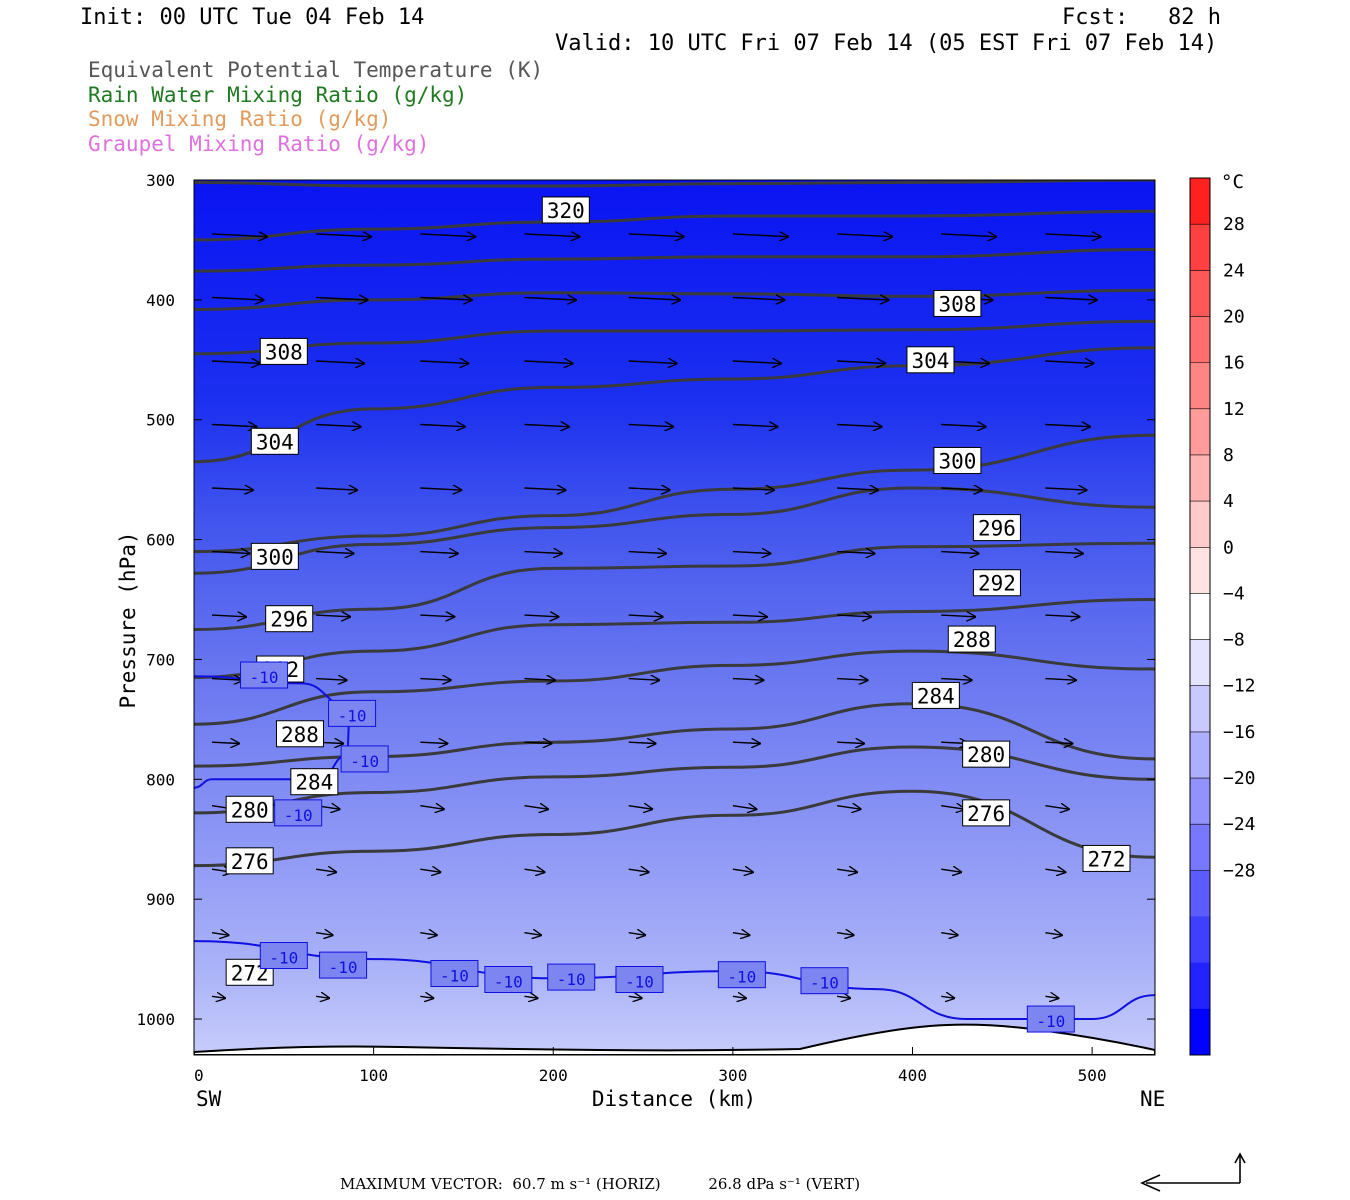  I want to click on svg-text: 276, so click(986, 814).